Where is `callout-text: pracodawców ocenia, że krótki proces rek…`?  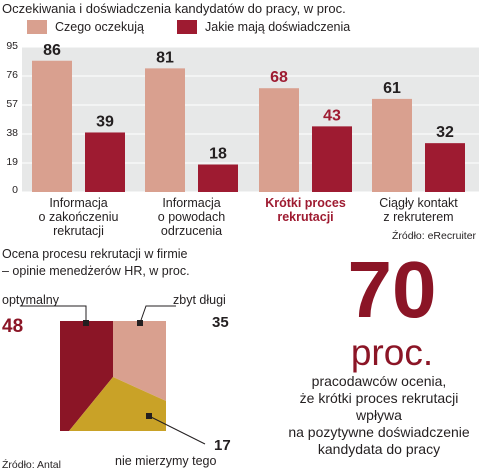
callout-text: pracodawców ocenia, że krótki proces rek… is located at coordinates (379, 415).